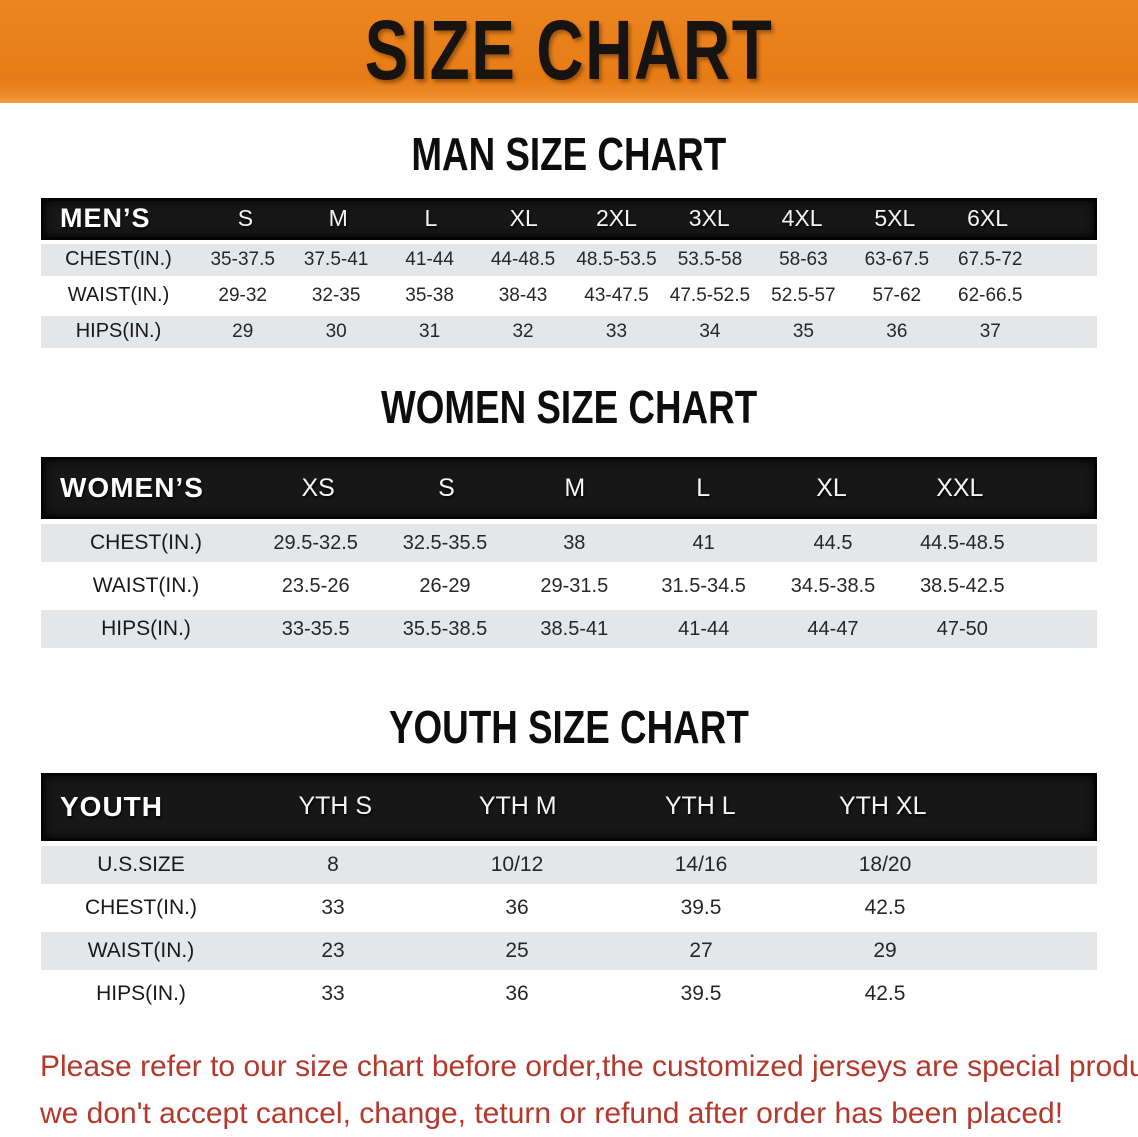  I want to click on value-cell: 31.5-34.5, so click(703, 585).